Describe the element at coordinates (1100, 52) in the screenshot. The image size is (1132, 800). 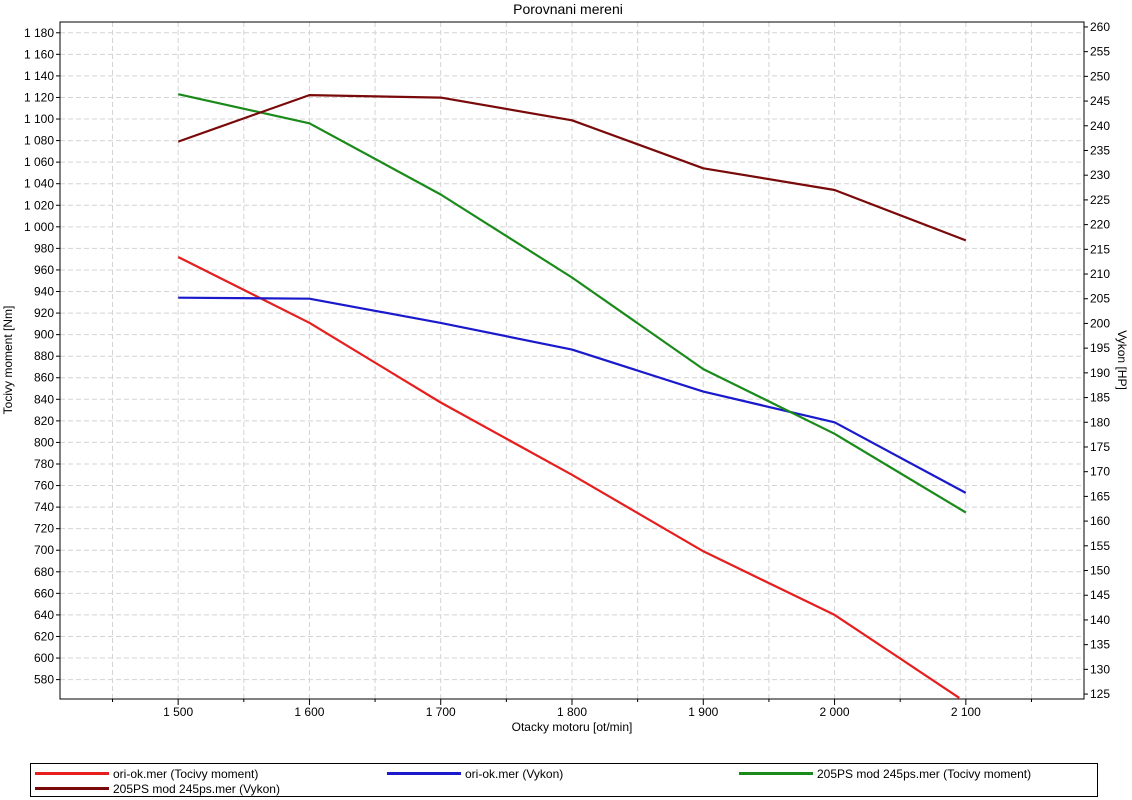
I see `y-right-tick-label: 255` at that location.